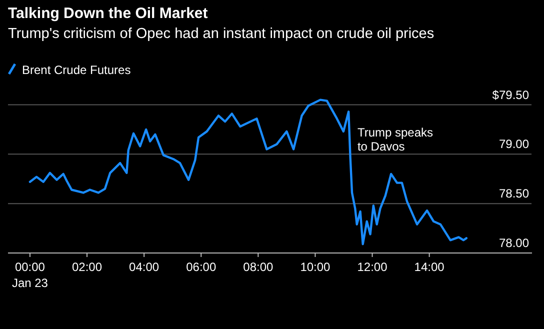 This screenshot has width=544, height=329. What do you see at coordinates (144, 267) in the screenshot?
I see `x-tick-label: 04:00` at bounding box center [144, 267].